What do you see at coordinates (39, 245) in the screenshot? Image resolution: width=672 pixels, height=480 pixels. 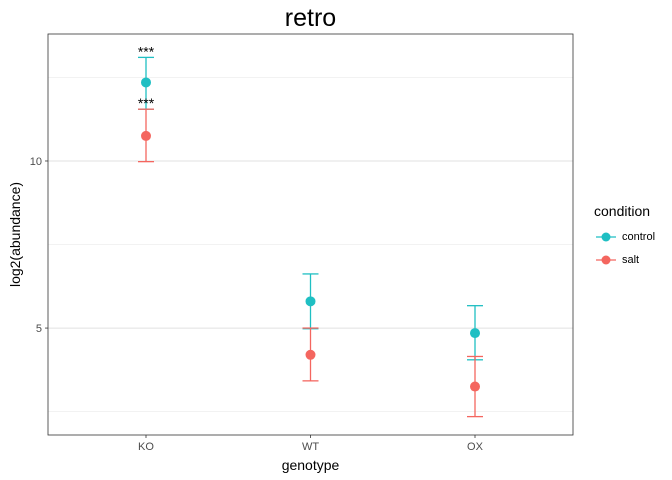 I see `y-axis: 5 10` at bounding box center [39, 245].